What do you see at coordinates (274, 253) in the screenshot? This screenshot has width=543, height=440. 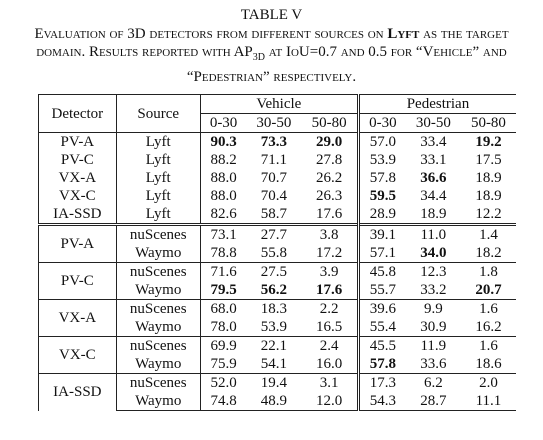 I see `value-cell: 55.8` at bounding box center [274, 253].